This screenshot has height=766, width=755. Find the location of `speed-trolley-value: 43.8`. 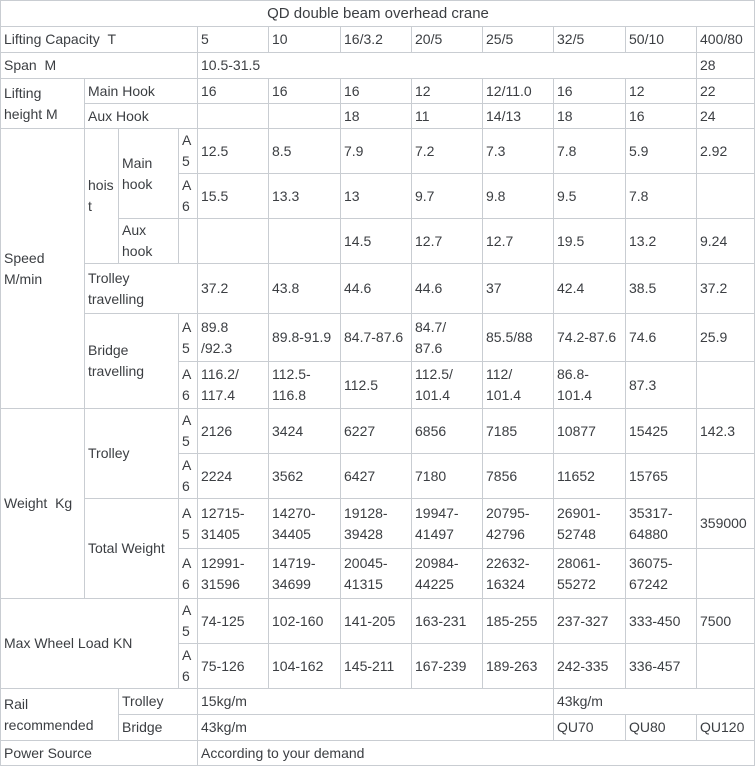

speed-trolley-value: 43.8 is located at coordinates (304, 288).